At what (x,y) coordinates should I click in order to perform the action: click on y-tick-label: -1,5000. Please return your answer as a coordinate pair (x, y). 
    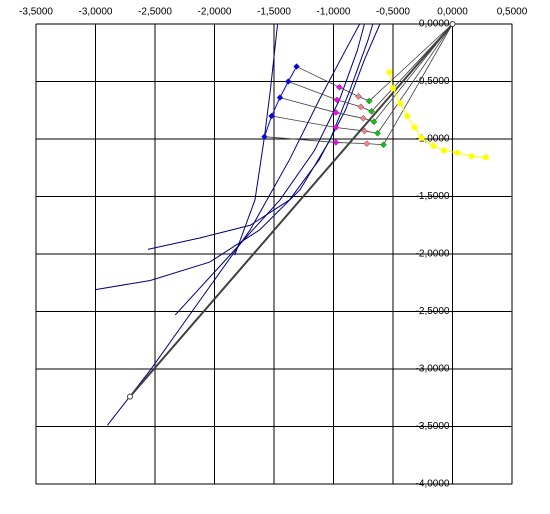
    Looking at the image, I should click on (433, 196).